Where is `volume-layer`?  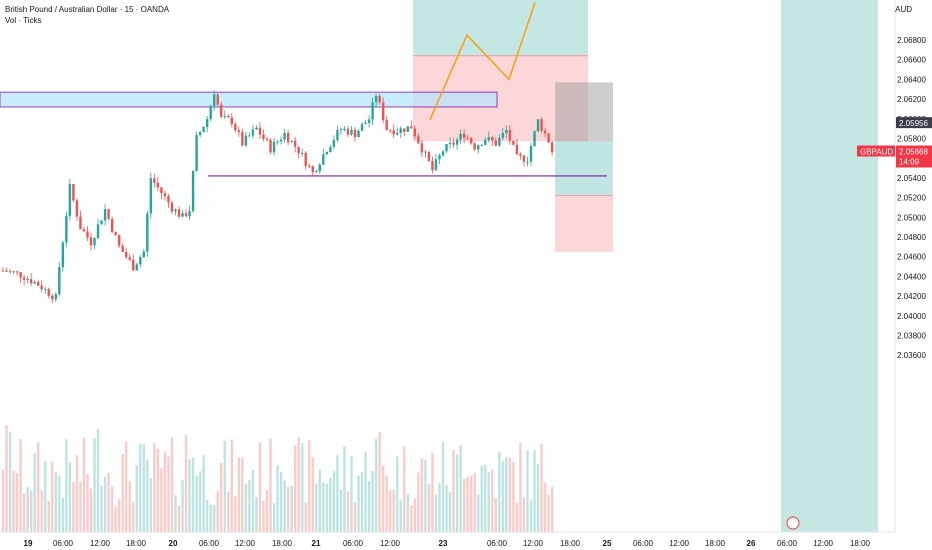 volume-layer is located at coordinates (277, 478).